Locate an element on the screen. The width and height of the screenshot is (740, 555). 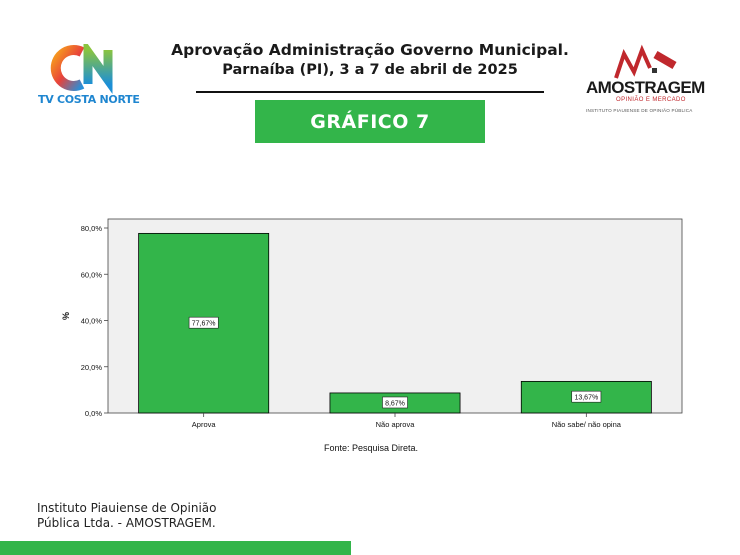
chart-source: Fonte: Pesquisa Direta. is located at coordinates (371, 448).